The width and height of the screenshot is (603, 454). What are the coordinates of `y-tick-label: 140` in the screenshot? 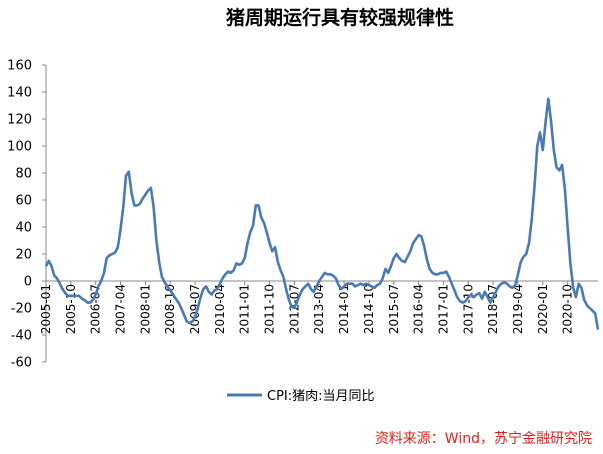 It's located at (19, 93).